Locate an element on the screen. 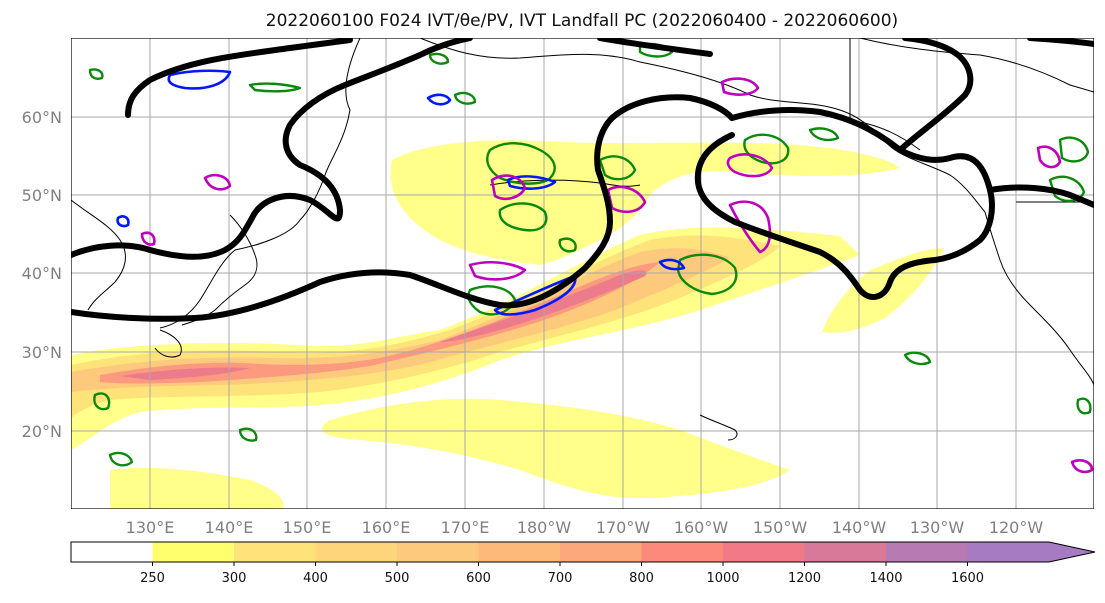 This screenshot has width=1105, height=603. lon-label-150e: 150°E is located at coordinates (307, 527).